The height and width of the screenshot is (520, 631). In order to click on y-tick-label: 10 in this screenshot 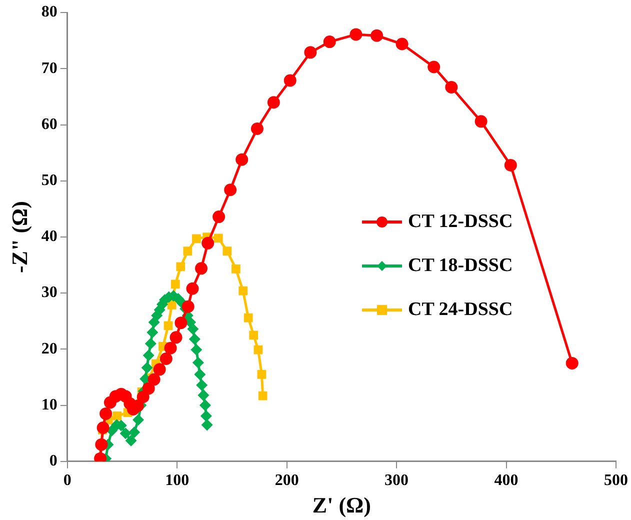, I will do `click(49, 405)`.